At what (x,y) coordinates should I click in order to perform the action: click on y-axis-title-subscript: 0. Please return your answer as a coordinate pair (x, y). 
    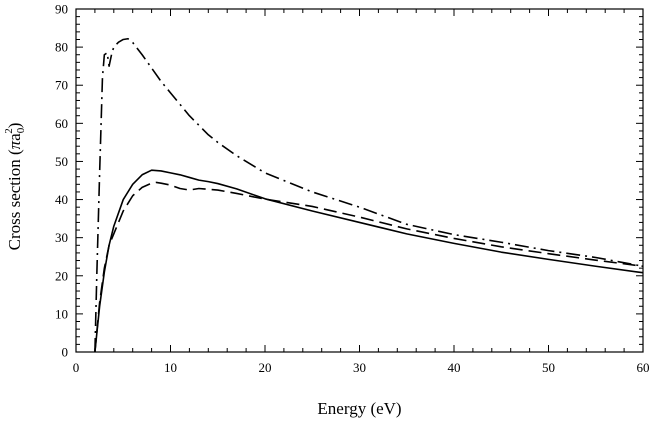
    Looking at the image, I should click on (21, 130).